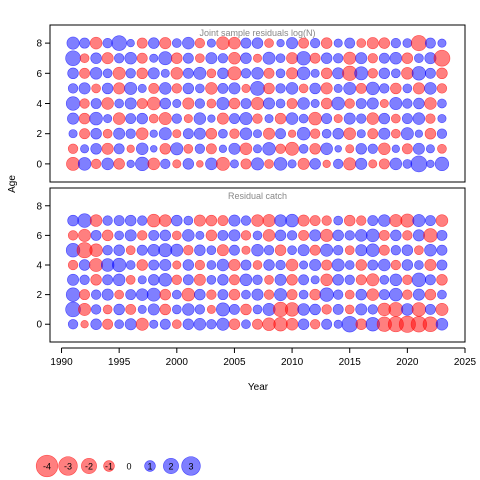 This screenshot has width=480, height=480. I want to click on legend: -4 -3 -2 -1 0 1 2 3, so click(118, 466).